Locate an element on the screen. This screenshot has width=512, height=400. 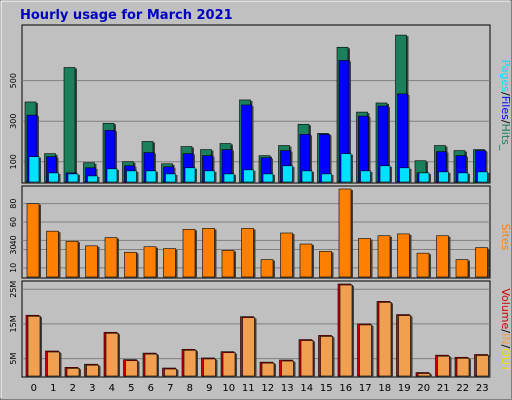
x-tick-label: 1 is located at coordinates (53, 388).